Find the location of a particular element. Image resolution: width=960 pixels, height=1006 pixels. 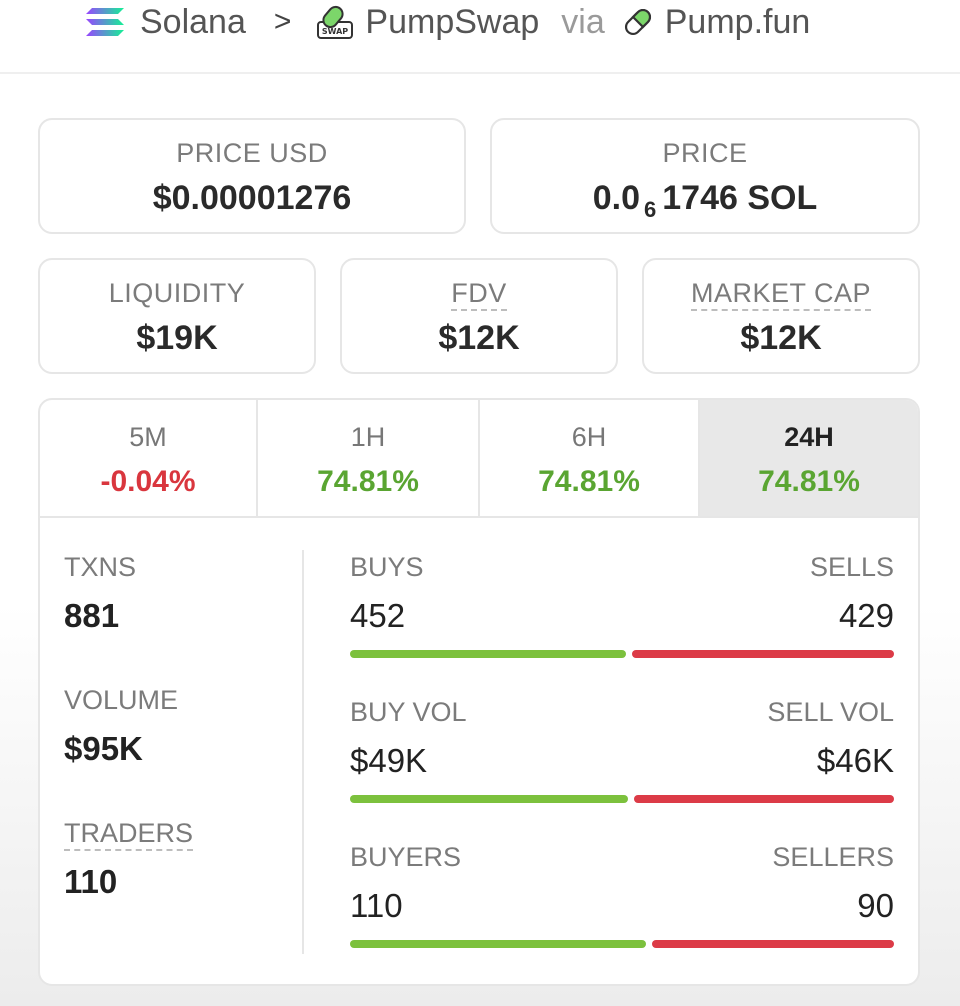

column-divider is located at coordinates (303, 752).